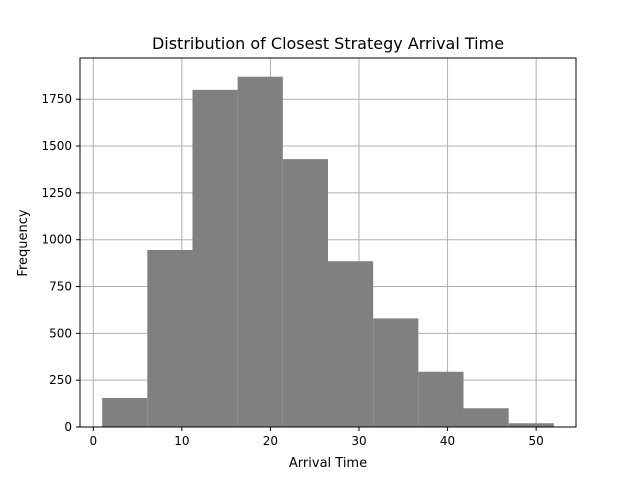 The width and height of the screenshot is (640, 480). Describe the element at coordinates (56, 240) in the screenshot. I see `y-tick-label: 1000` at that location.